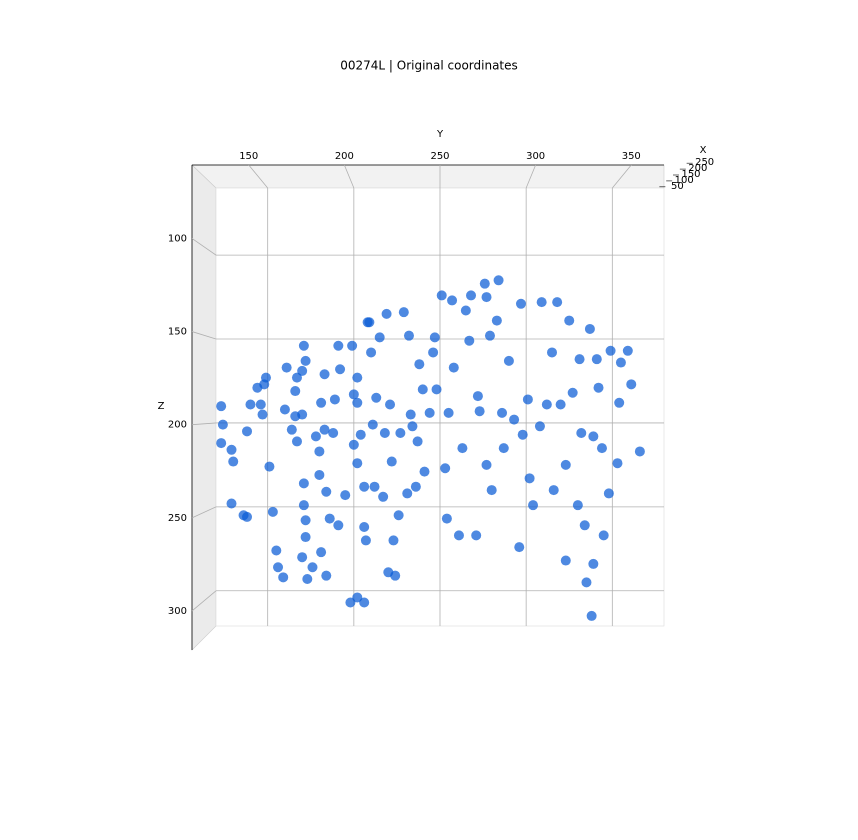  What do you see at coordinates (684, 180) in the screenshot?
I see `x-tick-label: 100` at bounding box center [684, 180].